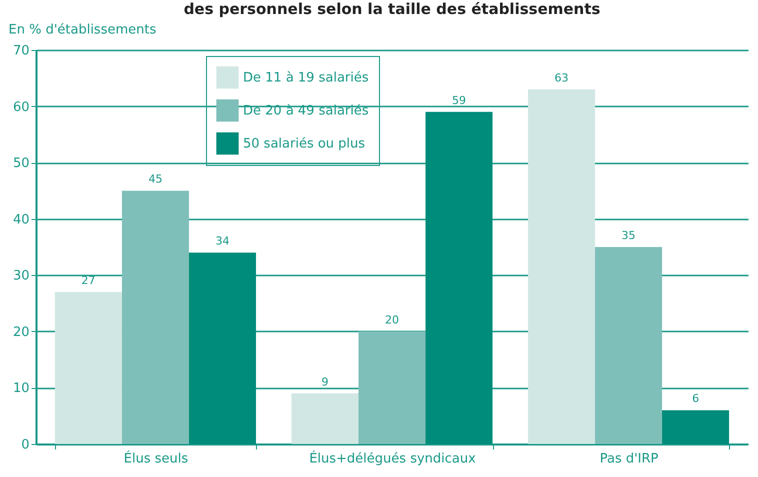 This screenshot has width=758, height=477. What do you see at coordinates (88, 281) in the screenshot?
I see `data-label: 27` at bounding box center [88, 281].